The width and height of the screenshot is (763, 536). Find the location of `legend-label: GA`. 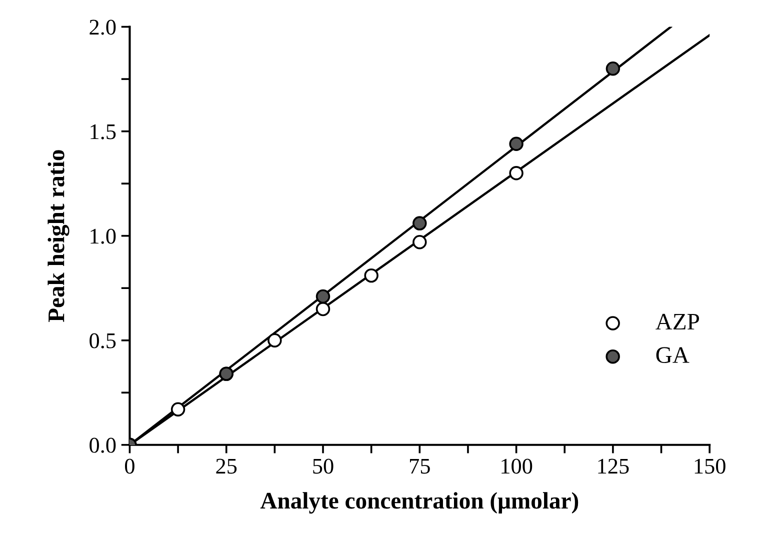

legend-label: GA is located at coordinates (673, 355).